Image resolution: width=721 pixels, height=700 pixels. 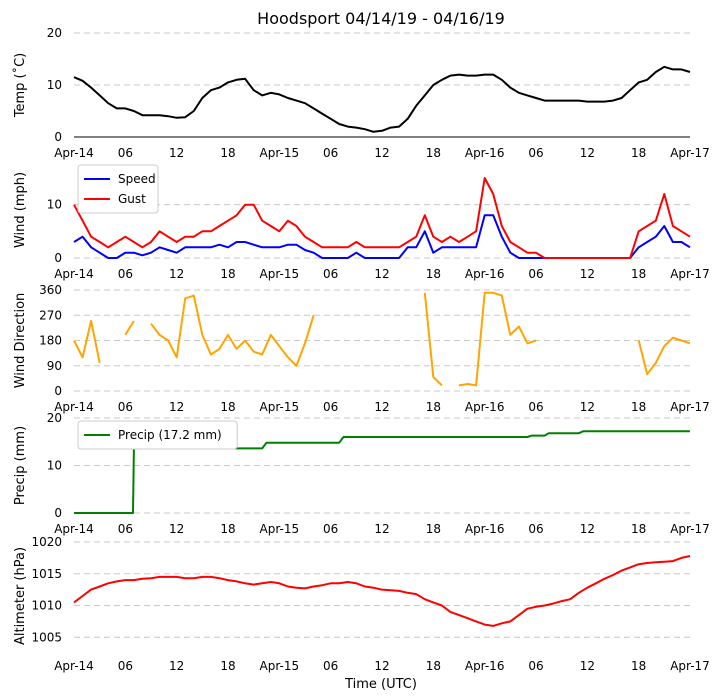 What do you see at coordinates (46, 574) in the screenshot?
I see `y-tick-label: 1015` at bounding box center [46, 574].